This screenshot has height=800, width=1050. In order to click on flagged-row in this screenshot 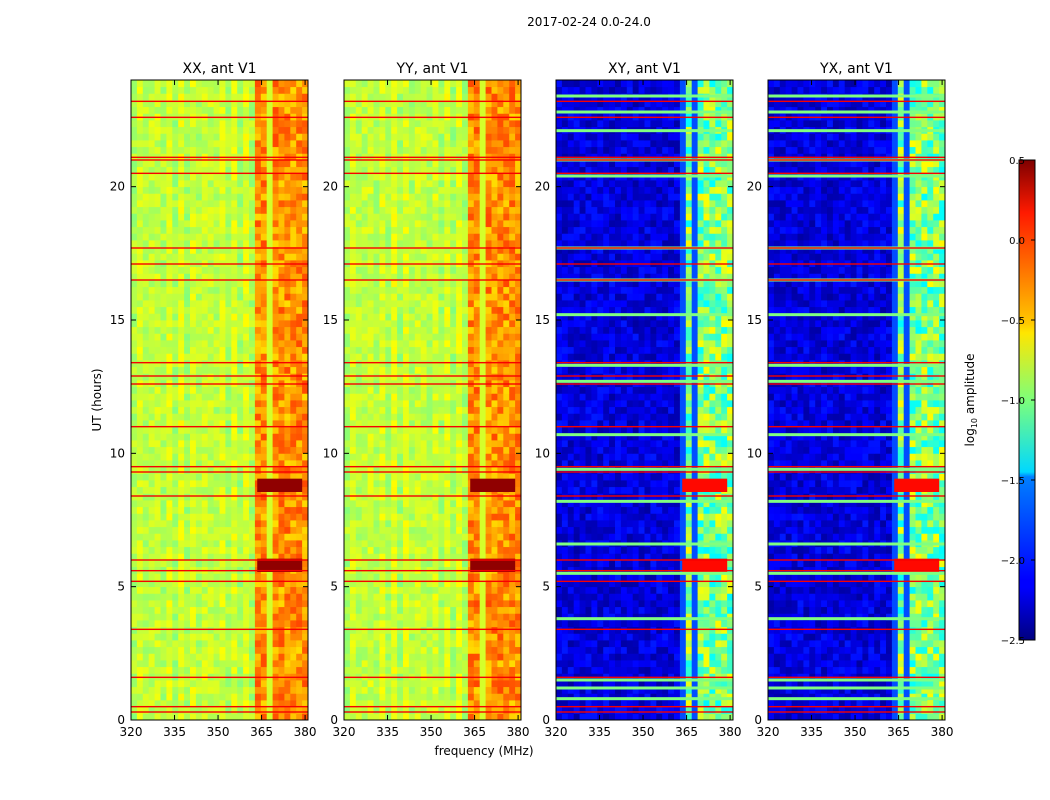, I will do `click(219, 706)`.